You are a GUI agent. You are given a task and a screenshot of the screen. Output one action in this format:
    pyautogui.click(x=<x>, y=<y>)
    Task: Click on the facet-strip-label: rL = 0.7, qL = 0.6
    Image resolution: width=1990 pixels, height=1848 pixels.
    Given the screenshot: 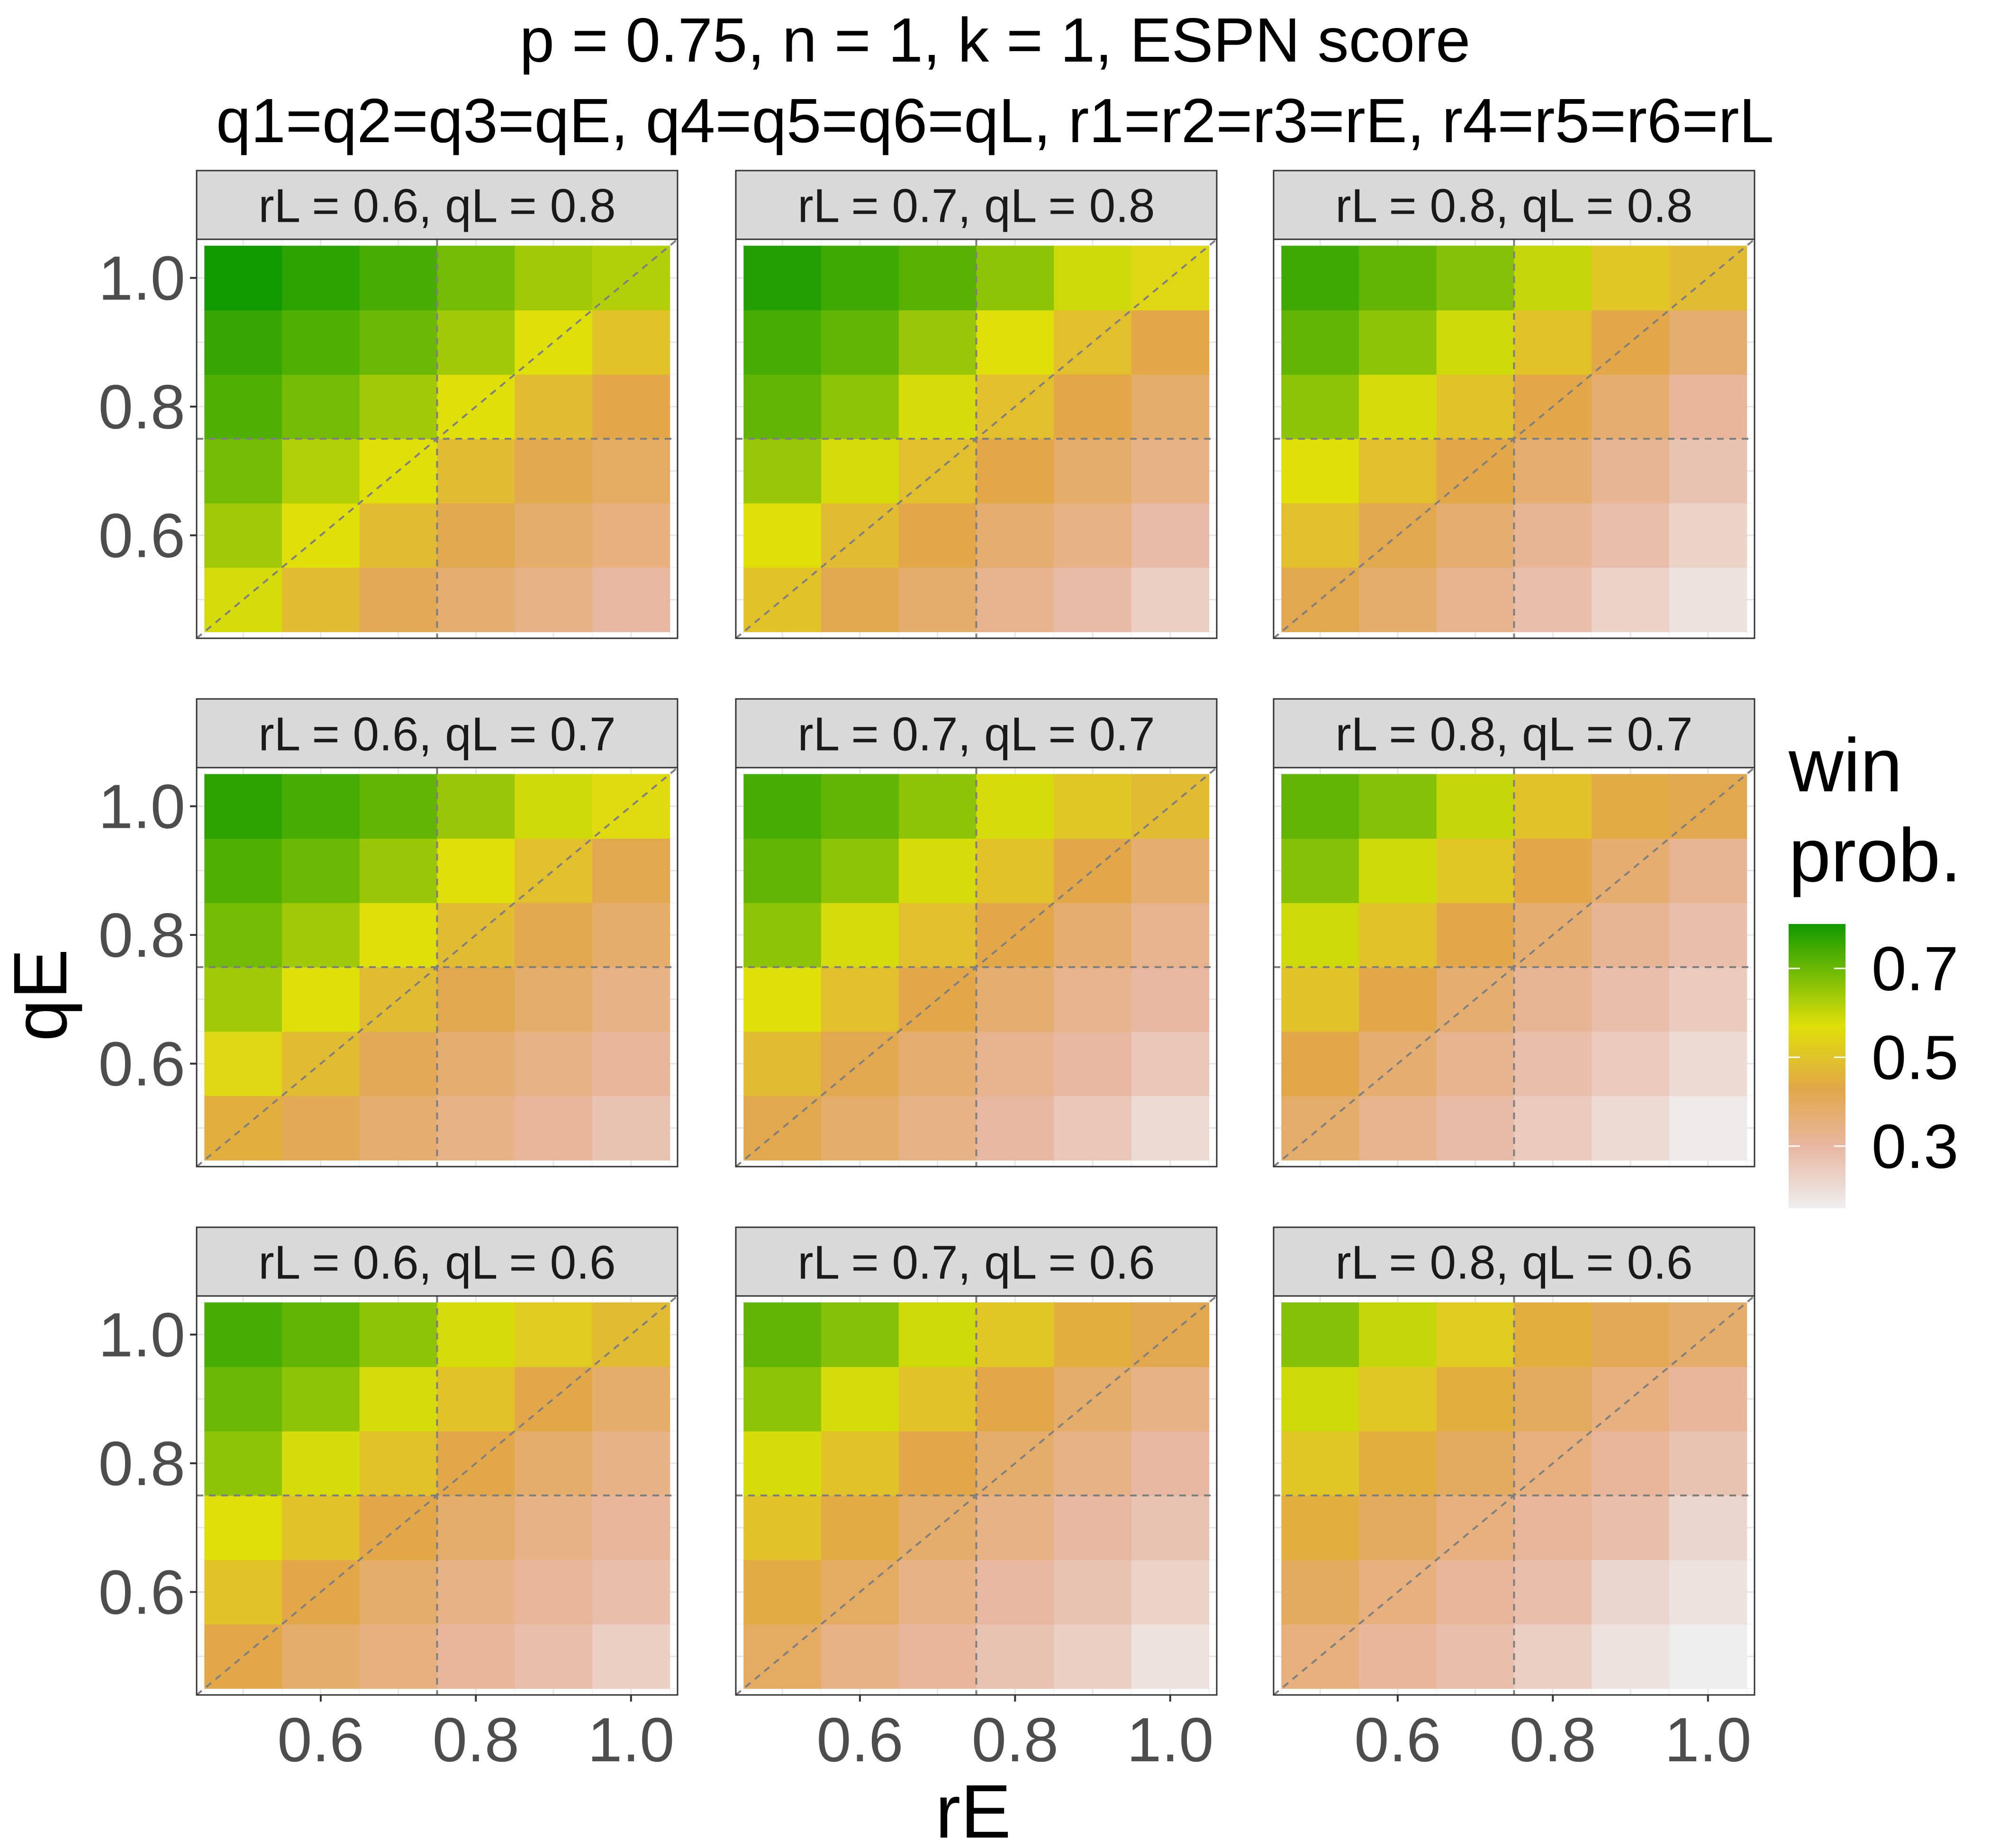 What is the action you would take?
    pyautogui.click(x=976, y=1263)
    